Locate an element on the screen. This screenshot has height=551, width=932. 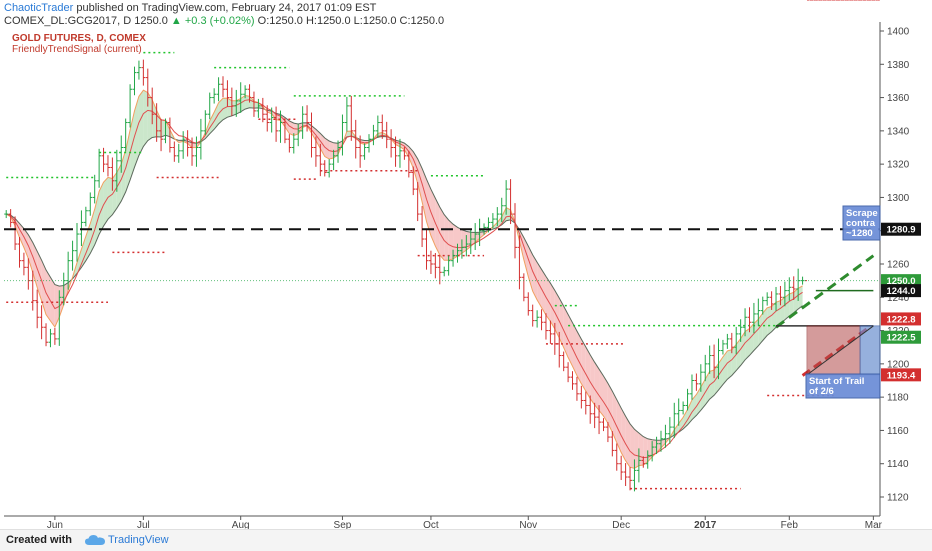
y-tick-label: 1340 is located at coordinates (898, 131).